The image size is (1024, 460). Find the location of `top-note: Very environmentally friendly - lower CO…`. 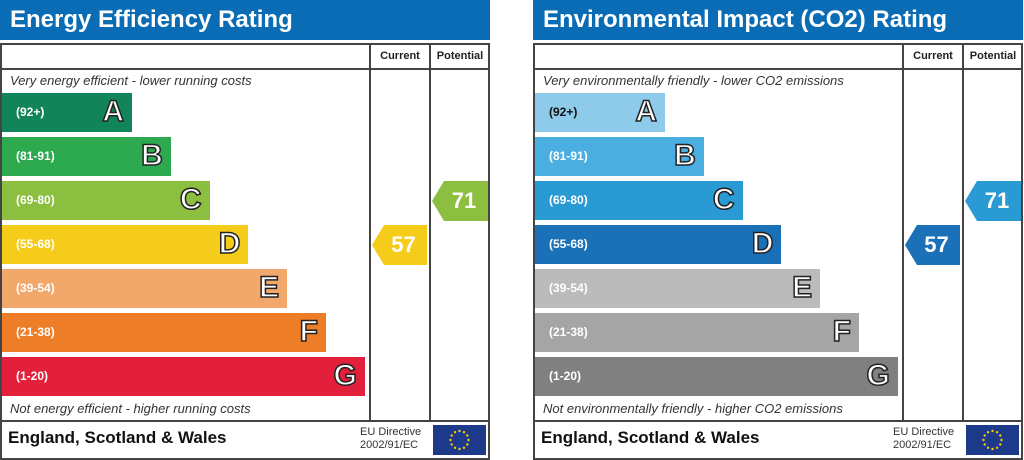

top-note: Very environmentally friendly - lower CO… is located at coordinates (693, 80).